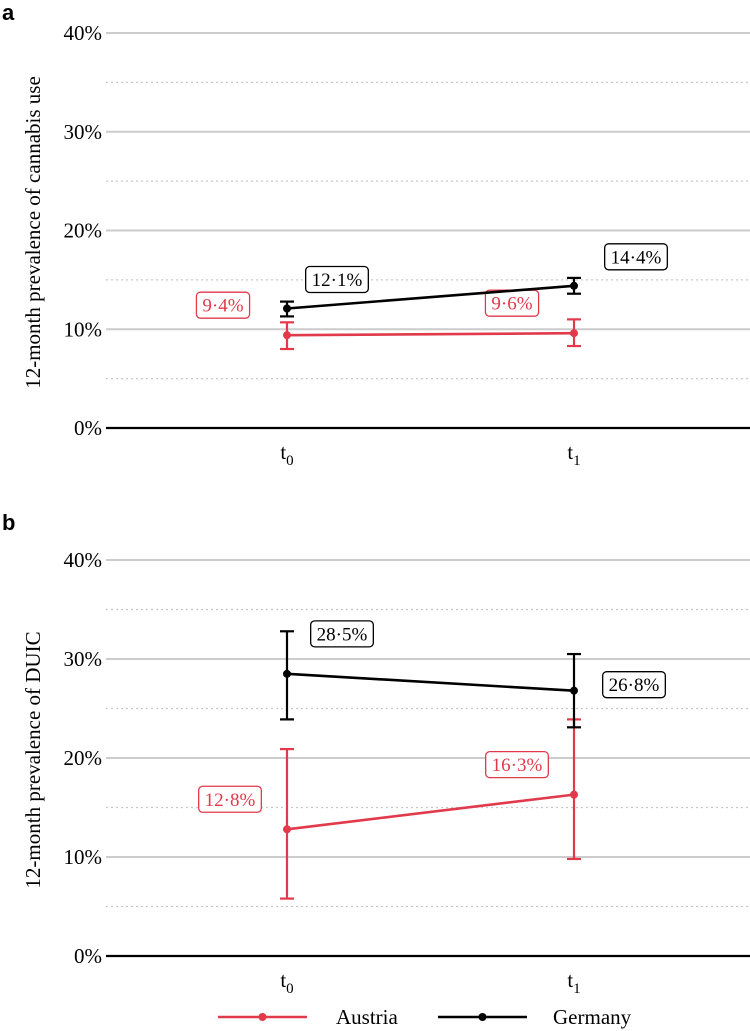 The image size is (750, 1031). I want to click on data-label-text: 16·3%, so click(517, 765).